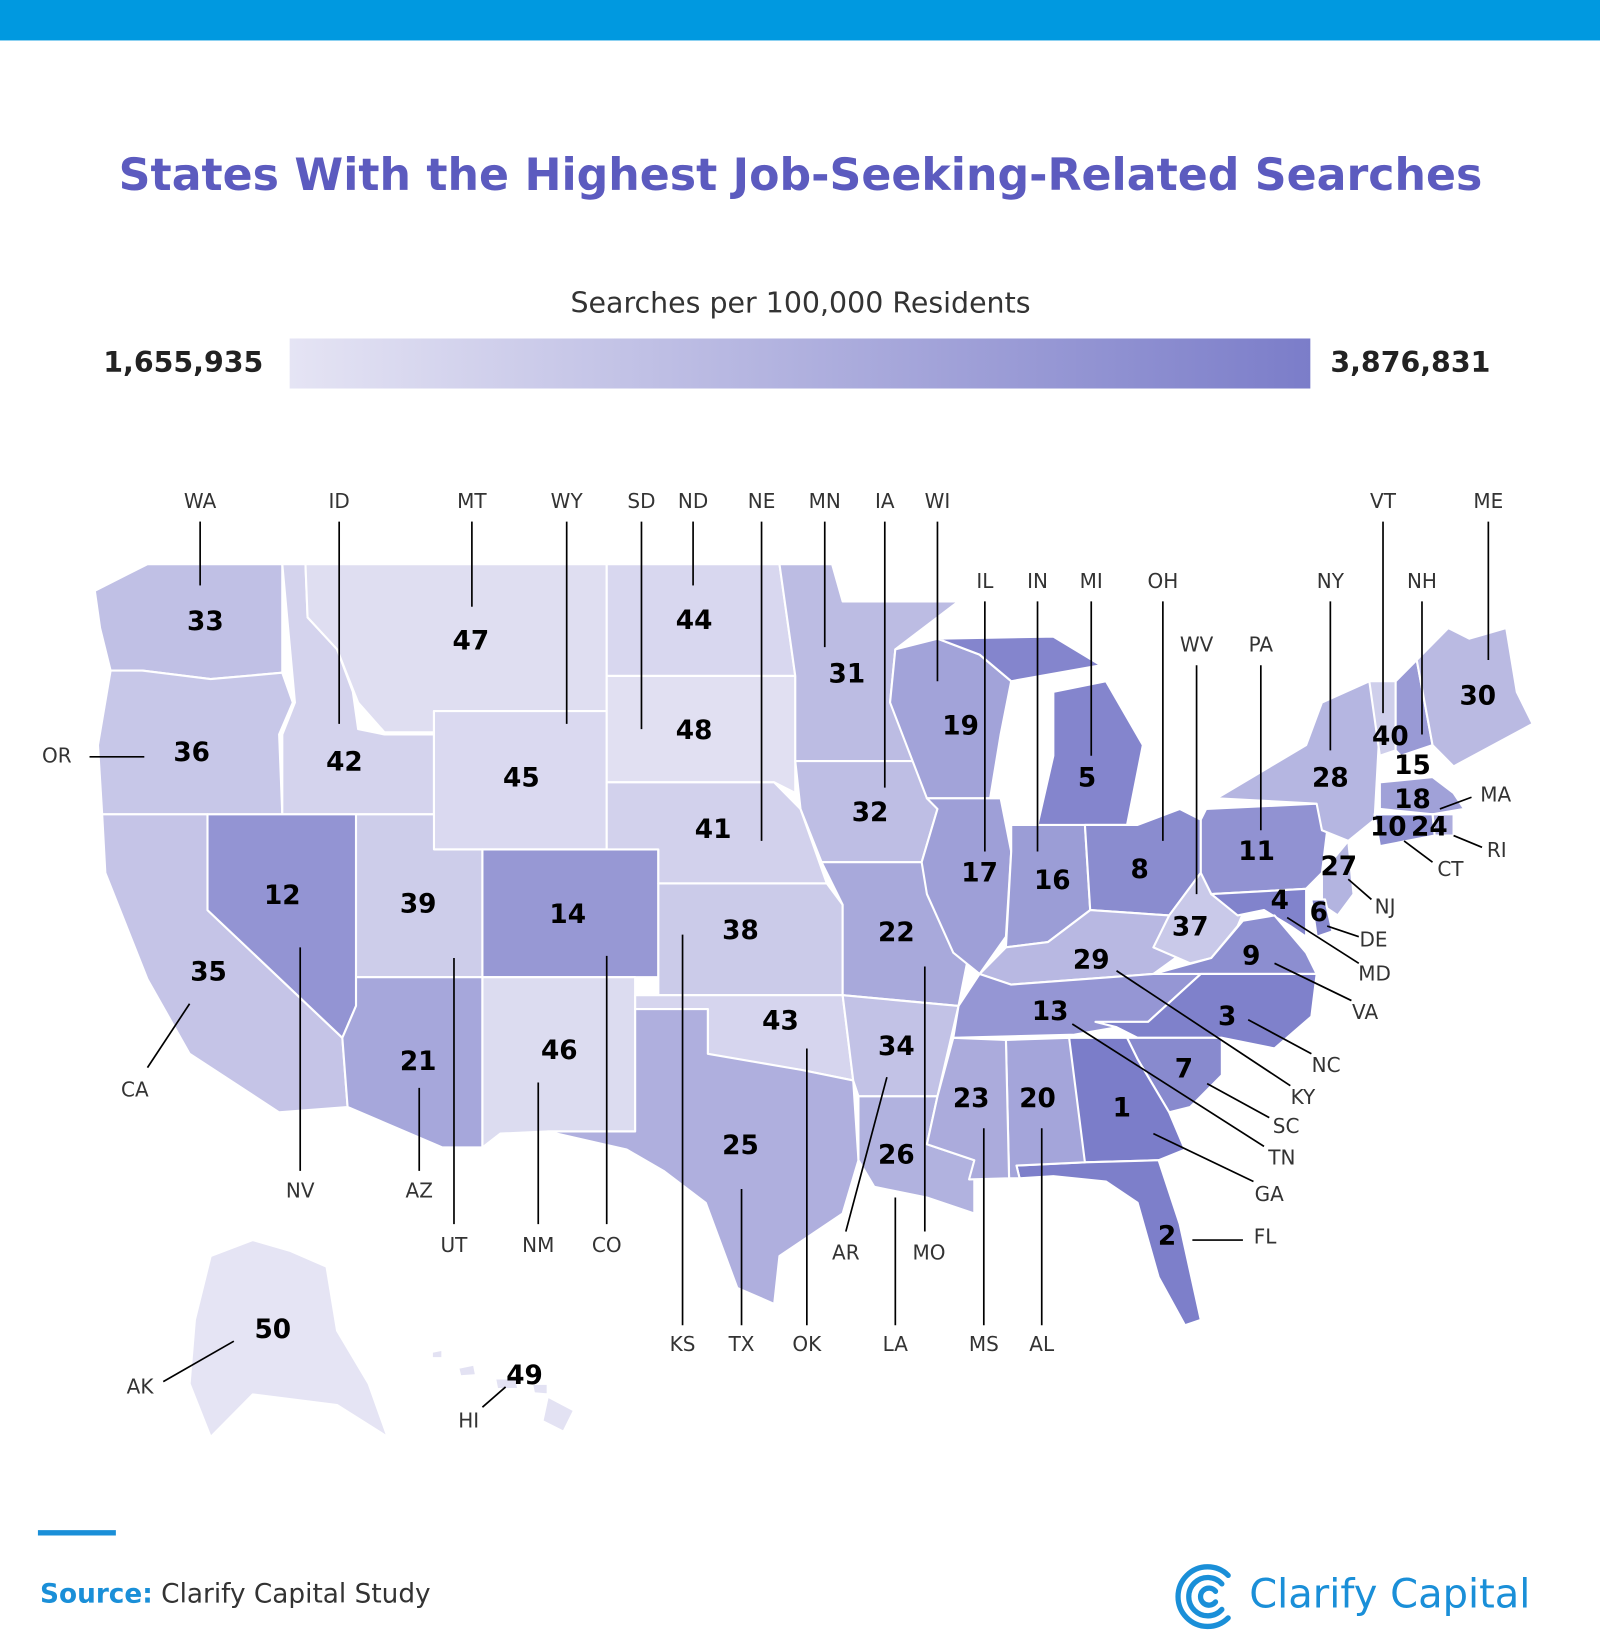  Describe the element at coordinates (1122, 1108) in the screenshot. I see `state-rank: 1` at that location.